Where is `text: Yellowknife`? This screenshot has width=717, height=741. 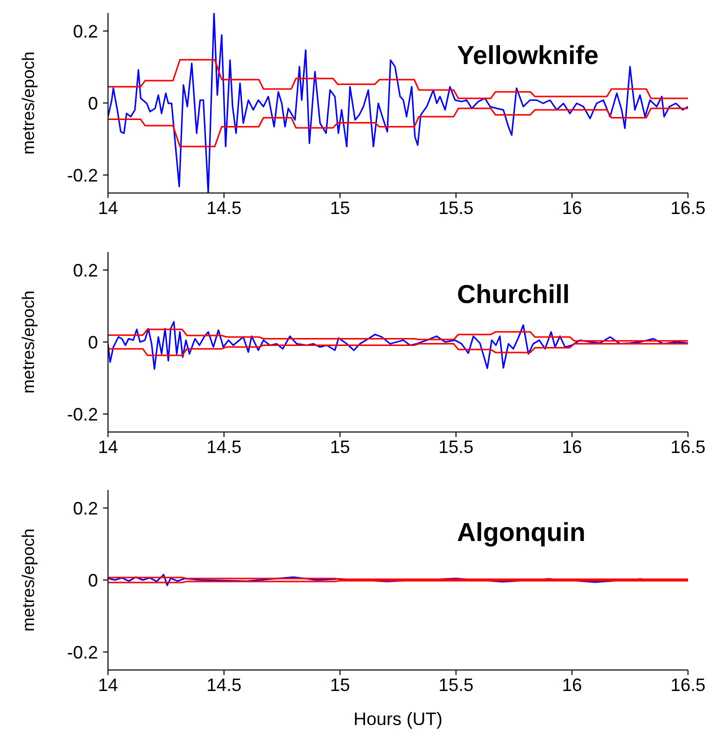 text: Yellowknife is located at coordinates (528, 55).